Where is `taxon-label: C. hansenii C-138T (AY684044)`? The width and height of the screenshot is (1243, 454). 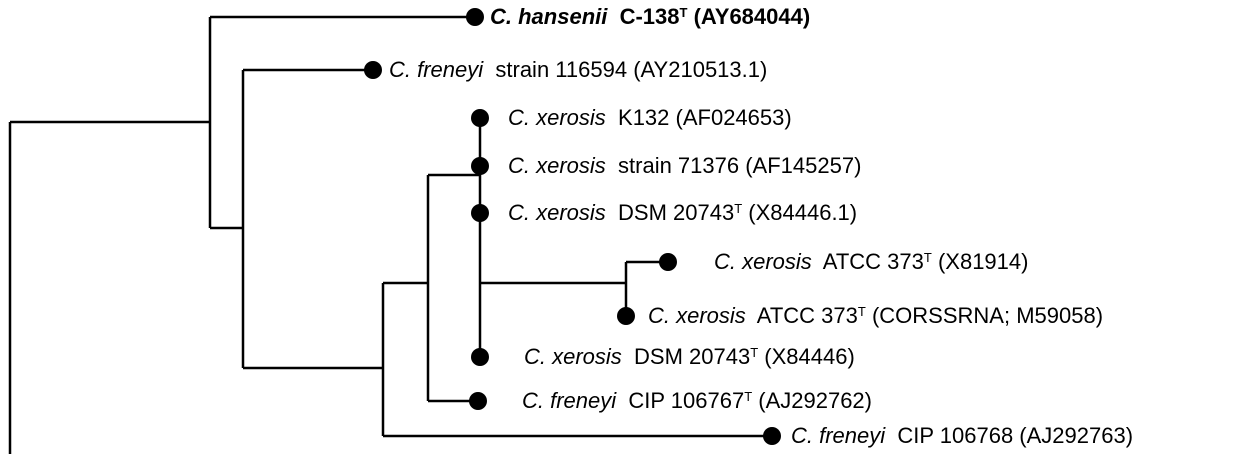 taxon-label: C. hansenii C-138T (AY684044) is located at coordinates (650, 17).